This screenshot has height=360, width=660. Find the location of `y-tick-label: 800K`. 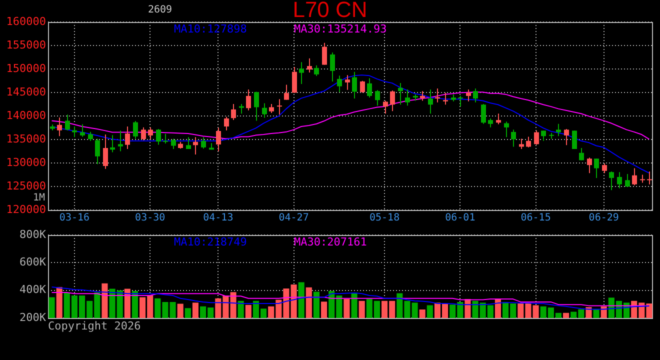

y-tick-label: 800K is located at coordinates (33, 234).